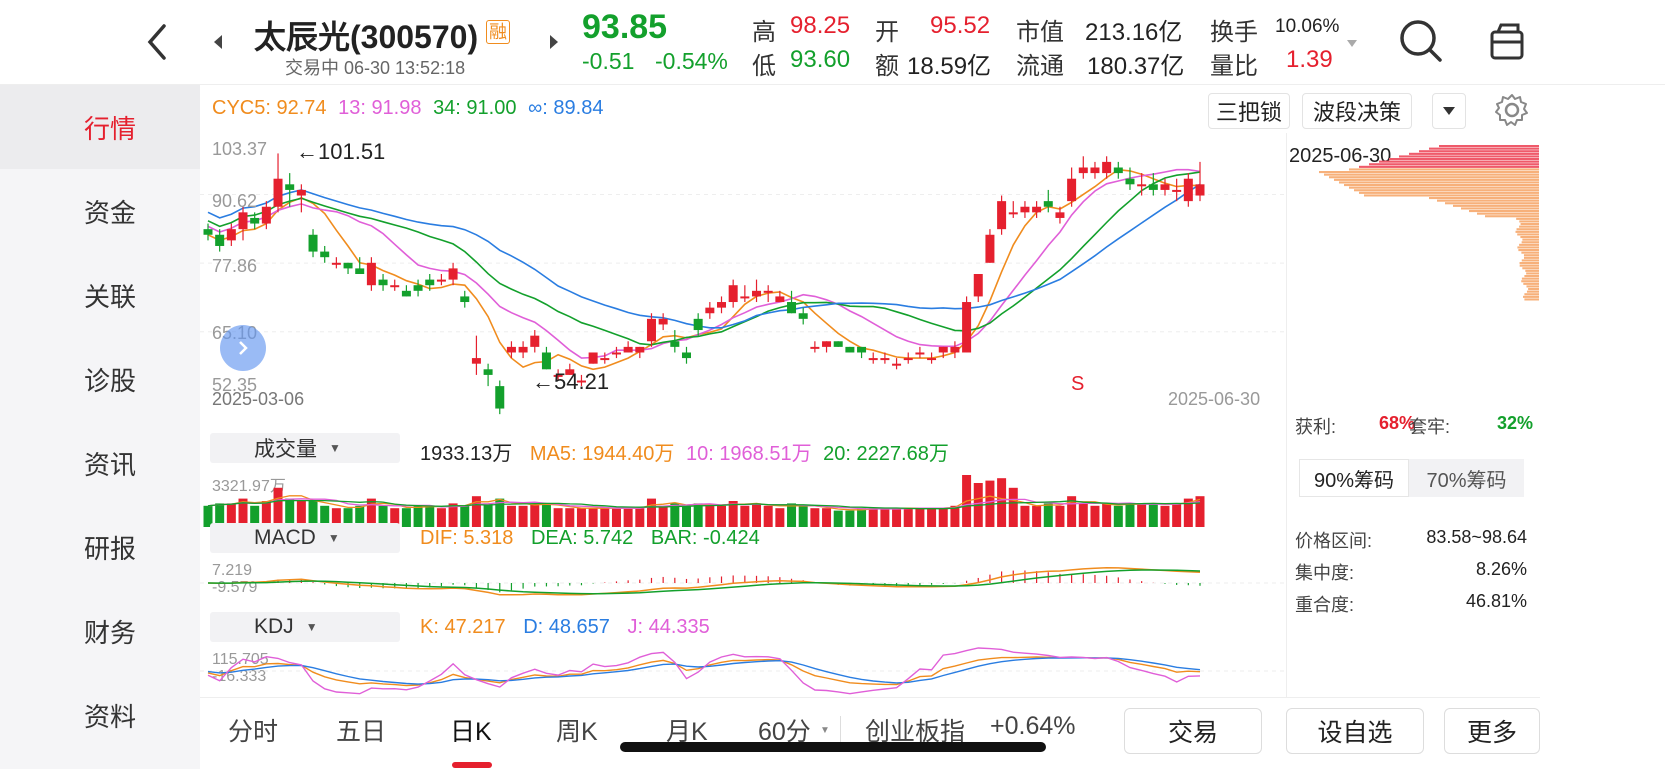 Image resolution: width=1665 pixels, height=769 pixels. What do you see at coordinates (110, 547) in the screenshot?
I see `sidebar-item-label: 研报` at bounding box center [110, 547].